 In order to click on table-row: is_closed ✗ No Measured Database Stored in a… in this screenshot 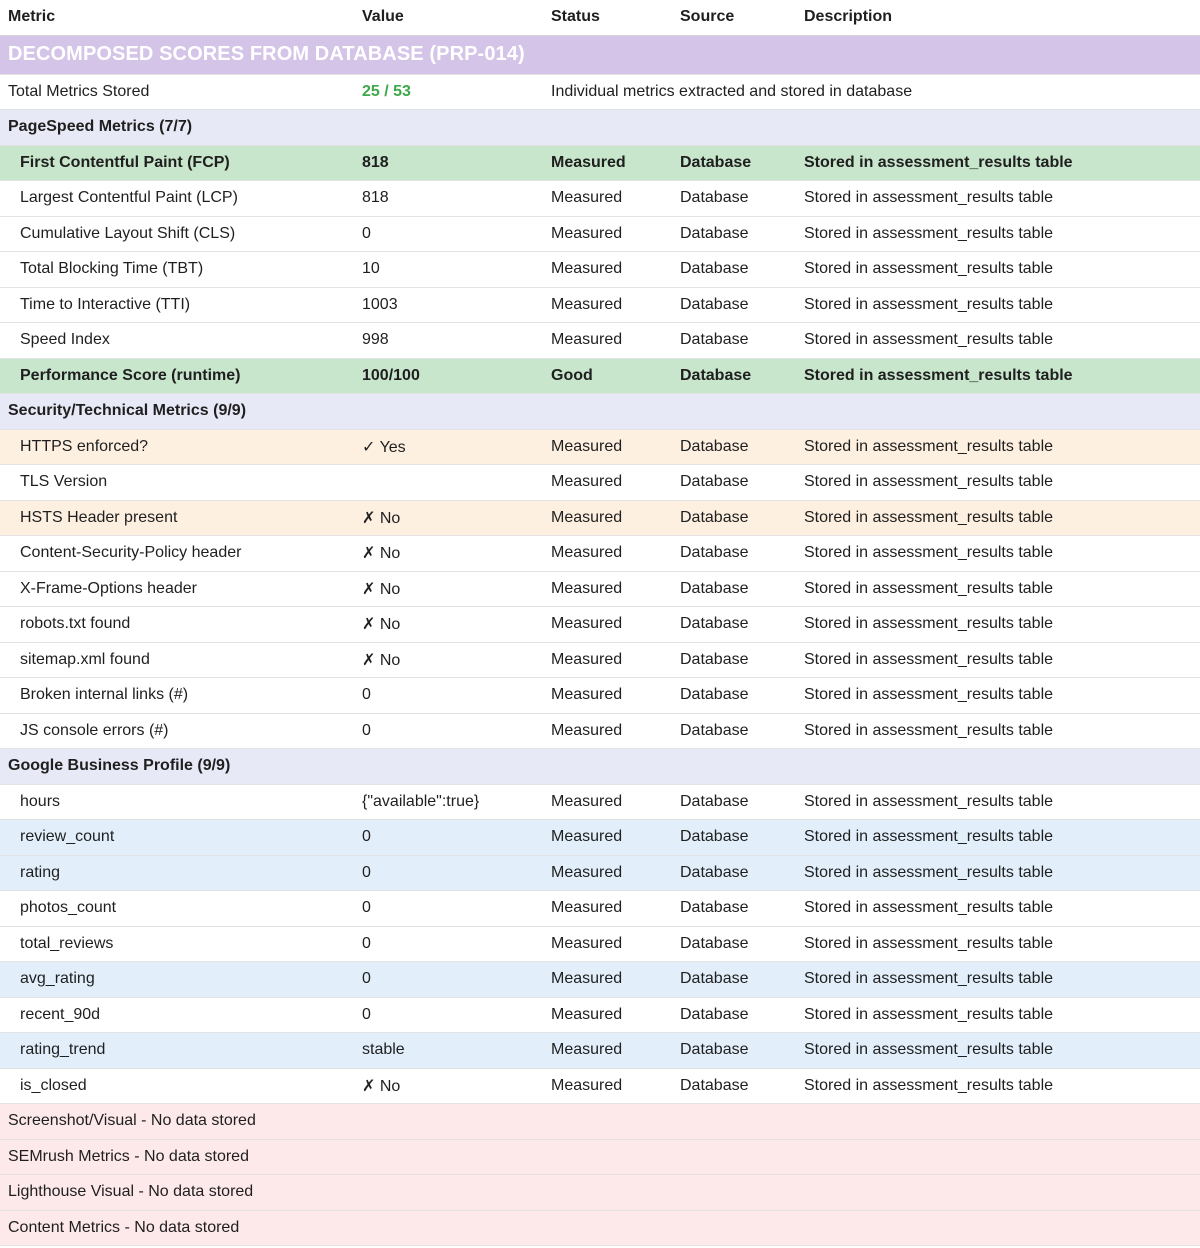, I will do `click(600, 1086)`.